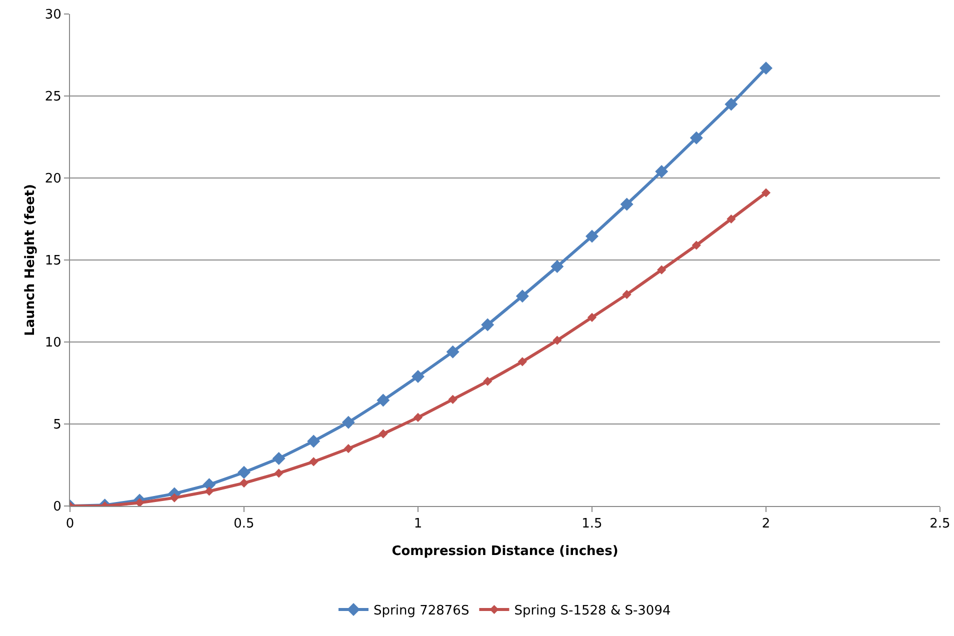 The height and width of the screenshot is (636, 954). I want to click on legend-label: Spring S-1528 & S-3094, so click(592, 611).